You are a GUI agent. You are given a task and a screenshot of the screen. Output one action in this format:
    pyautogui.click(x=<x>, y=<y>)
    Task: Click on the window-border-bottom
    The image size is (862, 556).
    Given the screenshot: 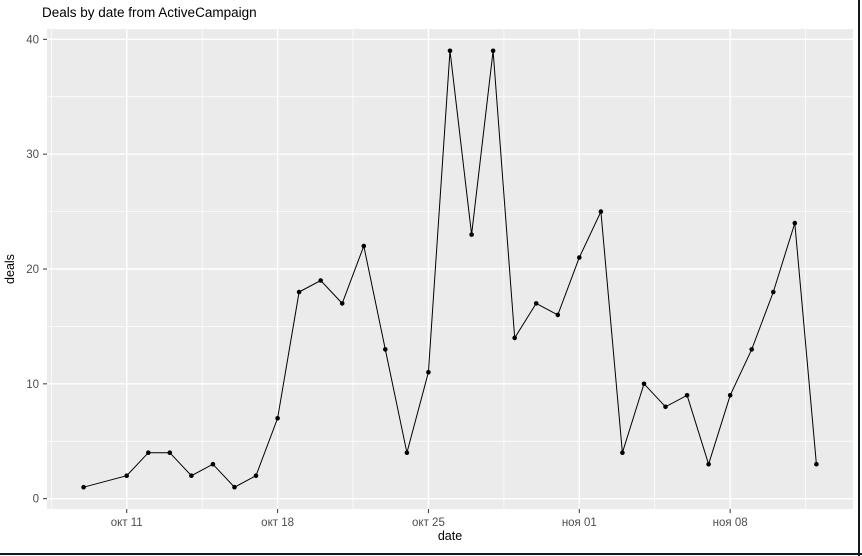 What is the action you would take?
    pyautogui.click(x=431, y=554)
    